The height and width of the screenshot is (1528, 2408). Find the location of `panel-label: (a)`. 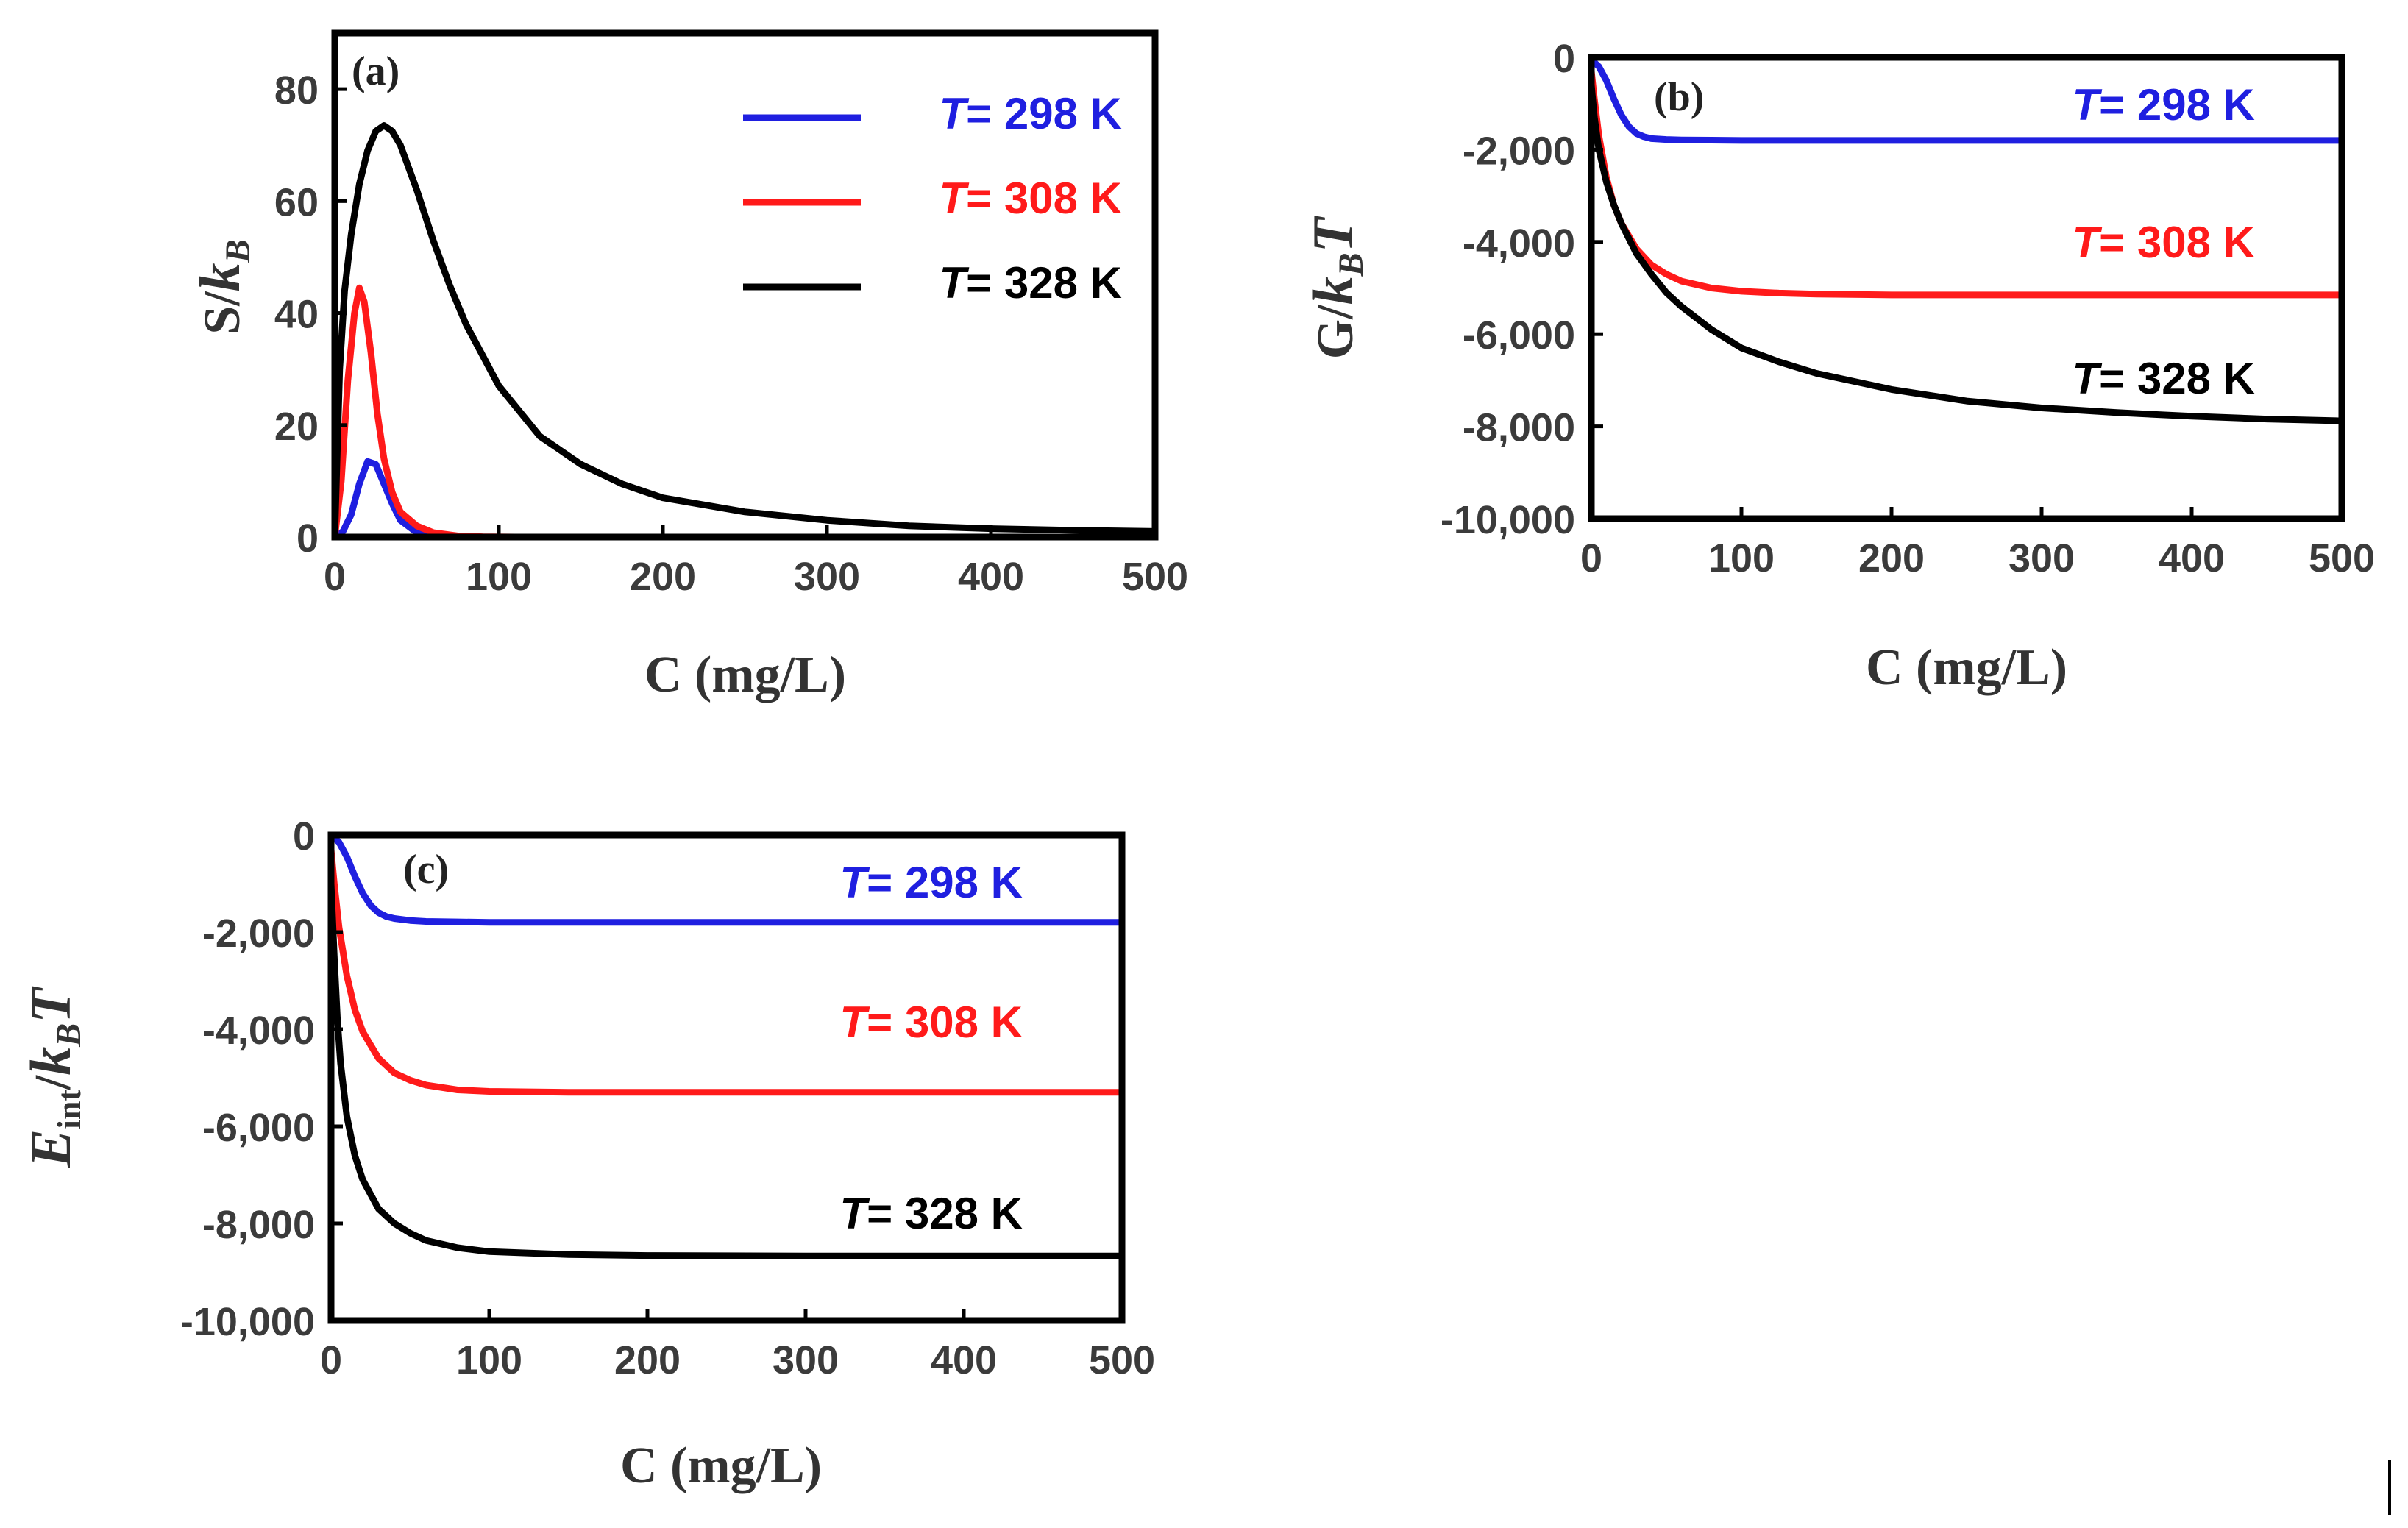

panel-label: (a) is located at coordinates (375, 71).